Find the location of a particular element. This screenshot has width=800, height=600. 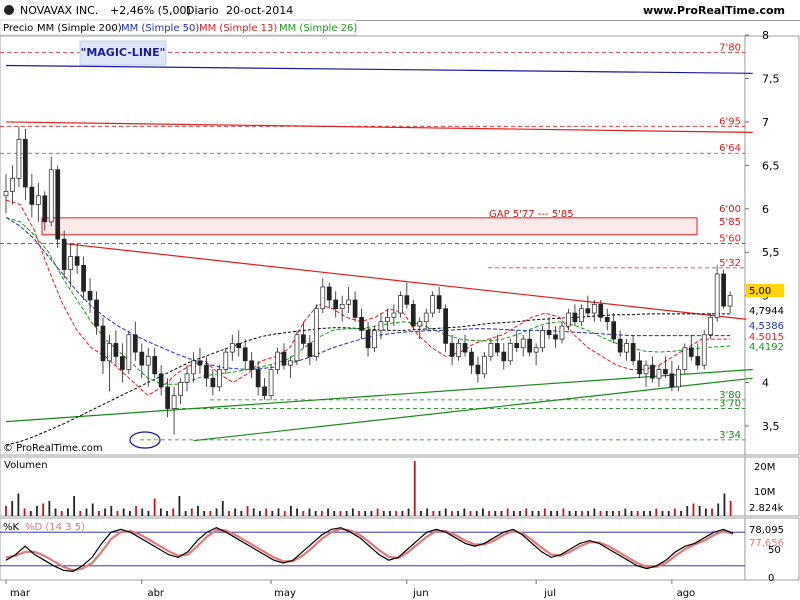

month-label: jul is located at coordinates (549, 593).